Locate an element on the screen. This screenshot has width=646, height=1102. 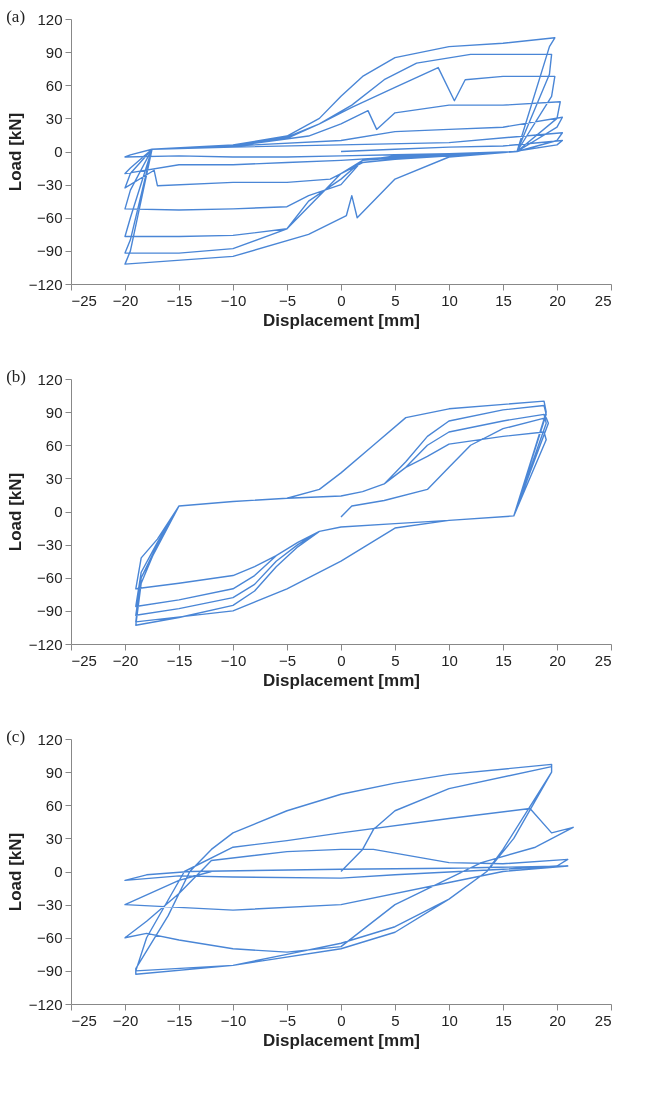
chart-title: (b) is located at coordinates (16, 376).